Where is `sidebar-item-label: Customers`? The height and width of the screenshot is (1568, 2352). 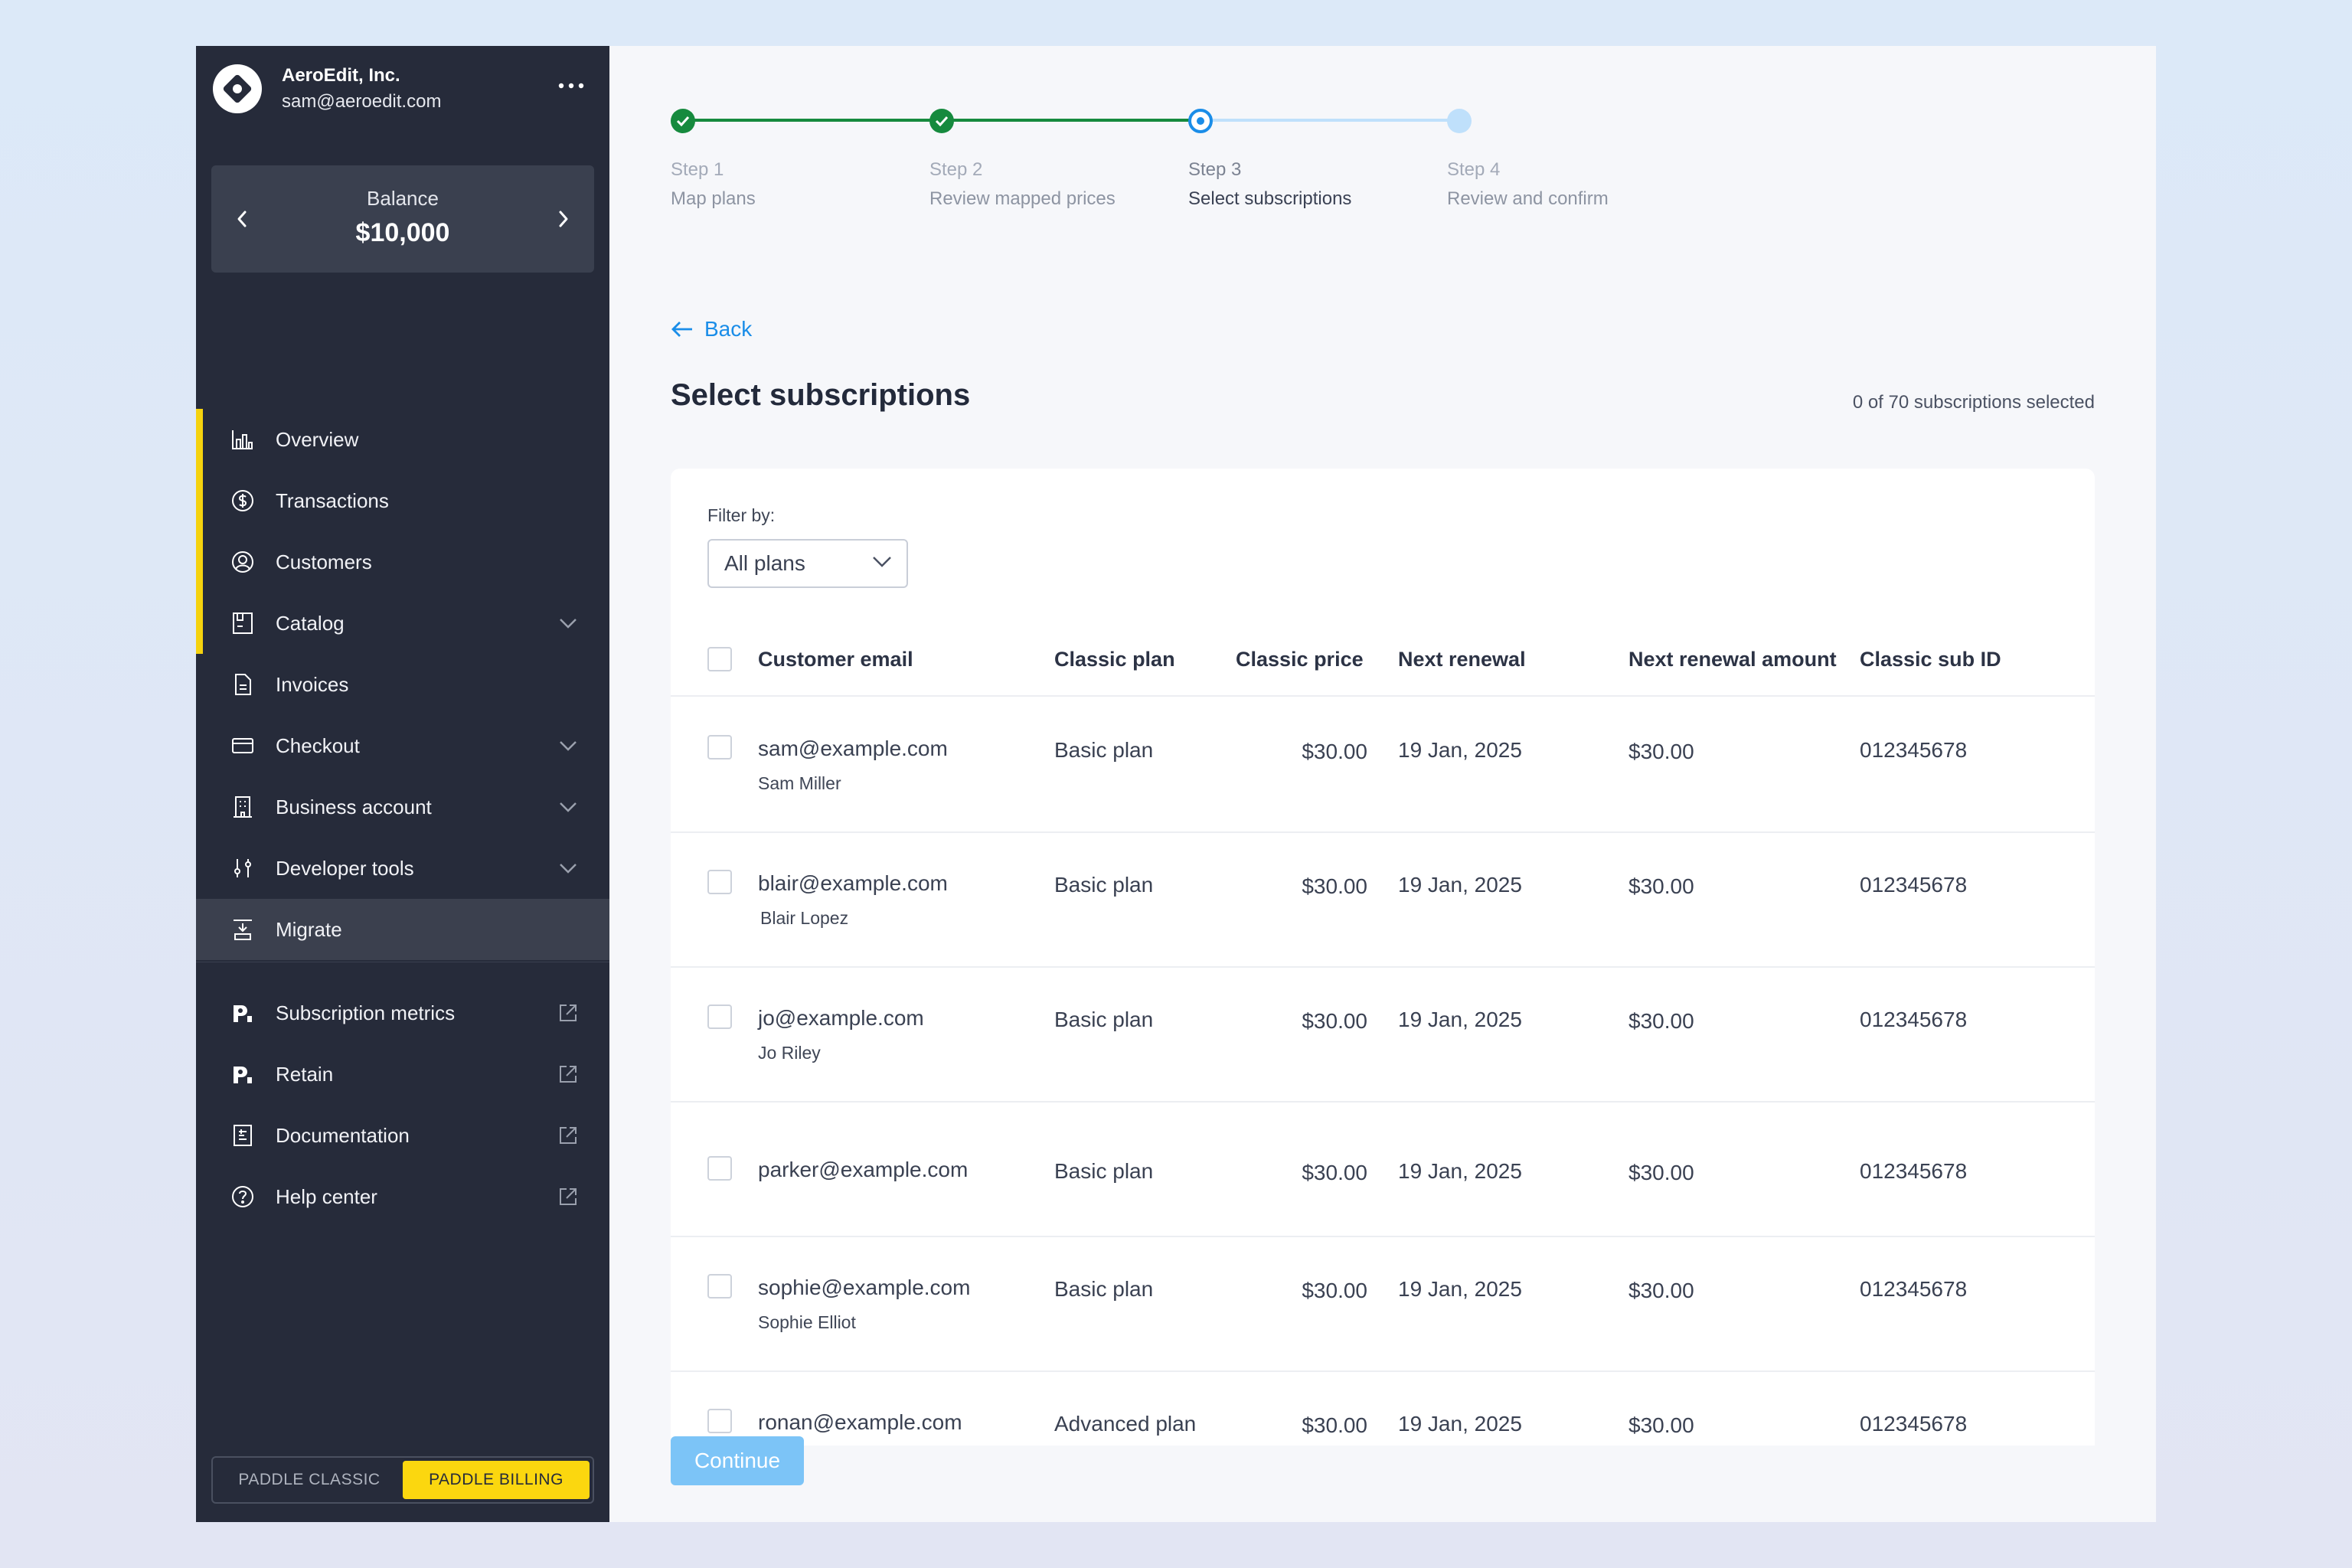
sidebar-item-label: Customers is located at coordinates (324, 561).